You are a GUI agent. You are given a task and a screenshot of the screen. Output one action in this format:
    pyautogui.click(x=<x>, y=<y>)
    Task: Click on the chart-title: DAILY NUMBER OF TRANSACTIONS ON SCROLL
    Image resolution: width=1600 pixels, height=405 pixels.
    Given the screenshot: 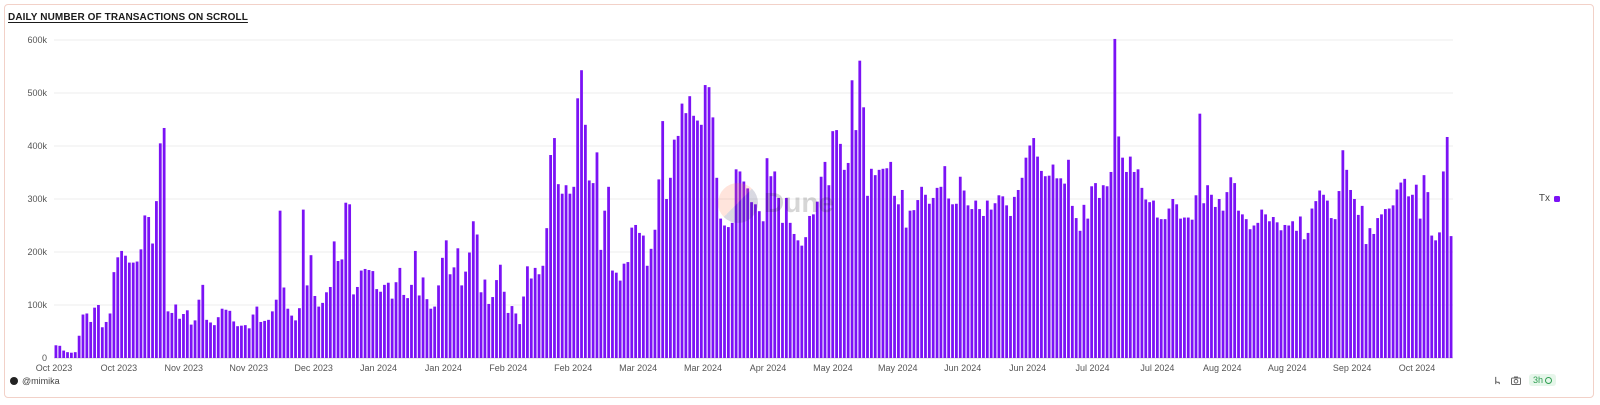 What is the action you would take?
    pyautogui.click(x=128, y=17)
    